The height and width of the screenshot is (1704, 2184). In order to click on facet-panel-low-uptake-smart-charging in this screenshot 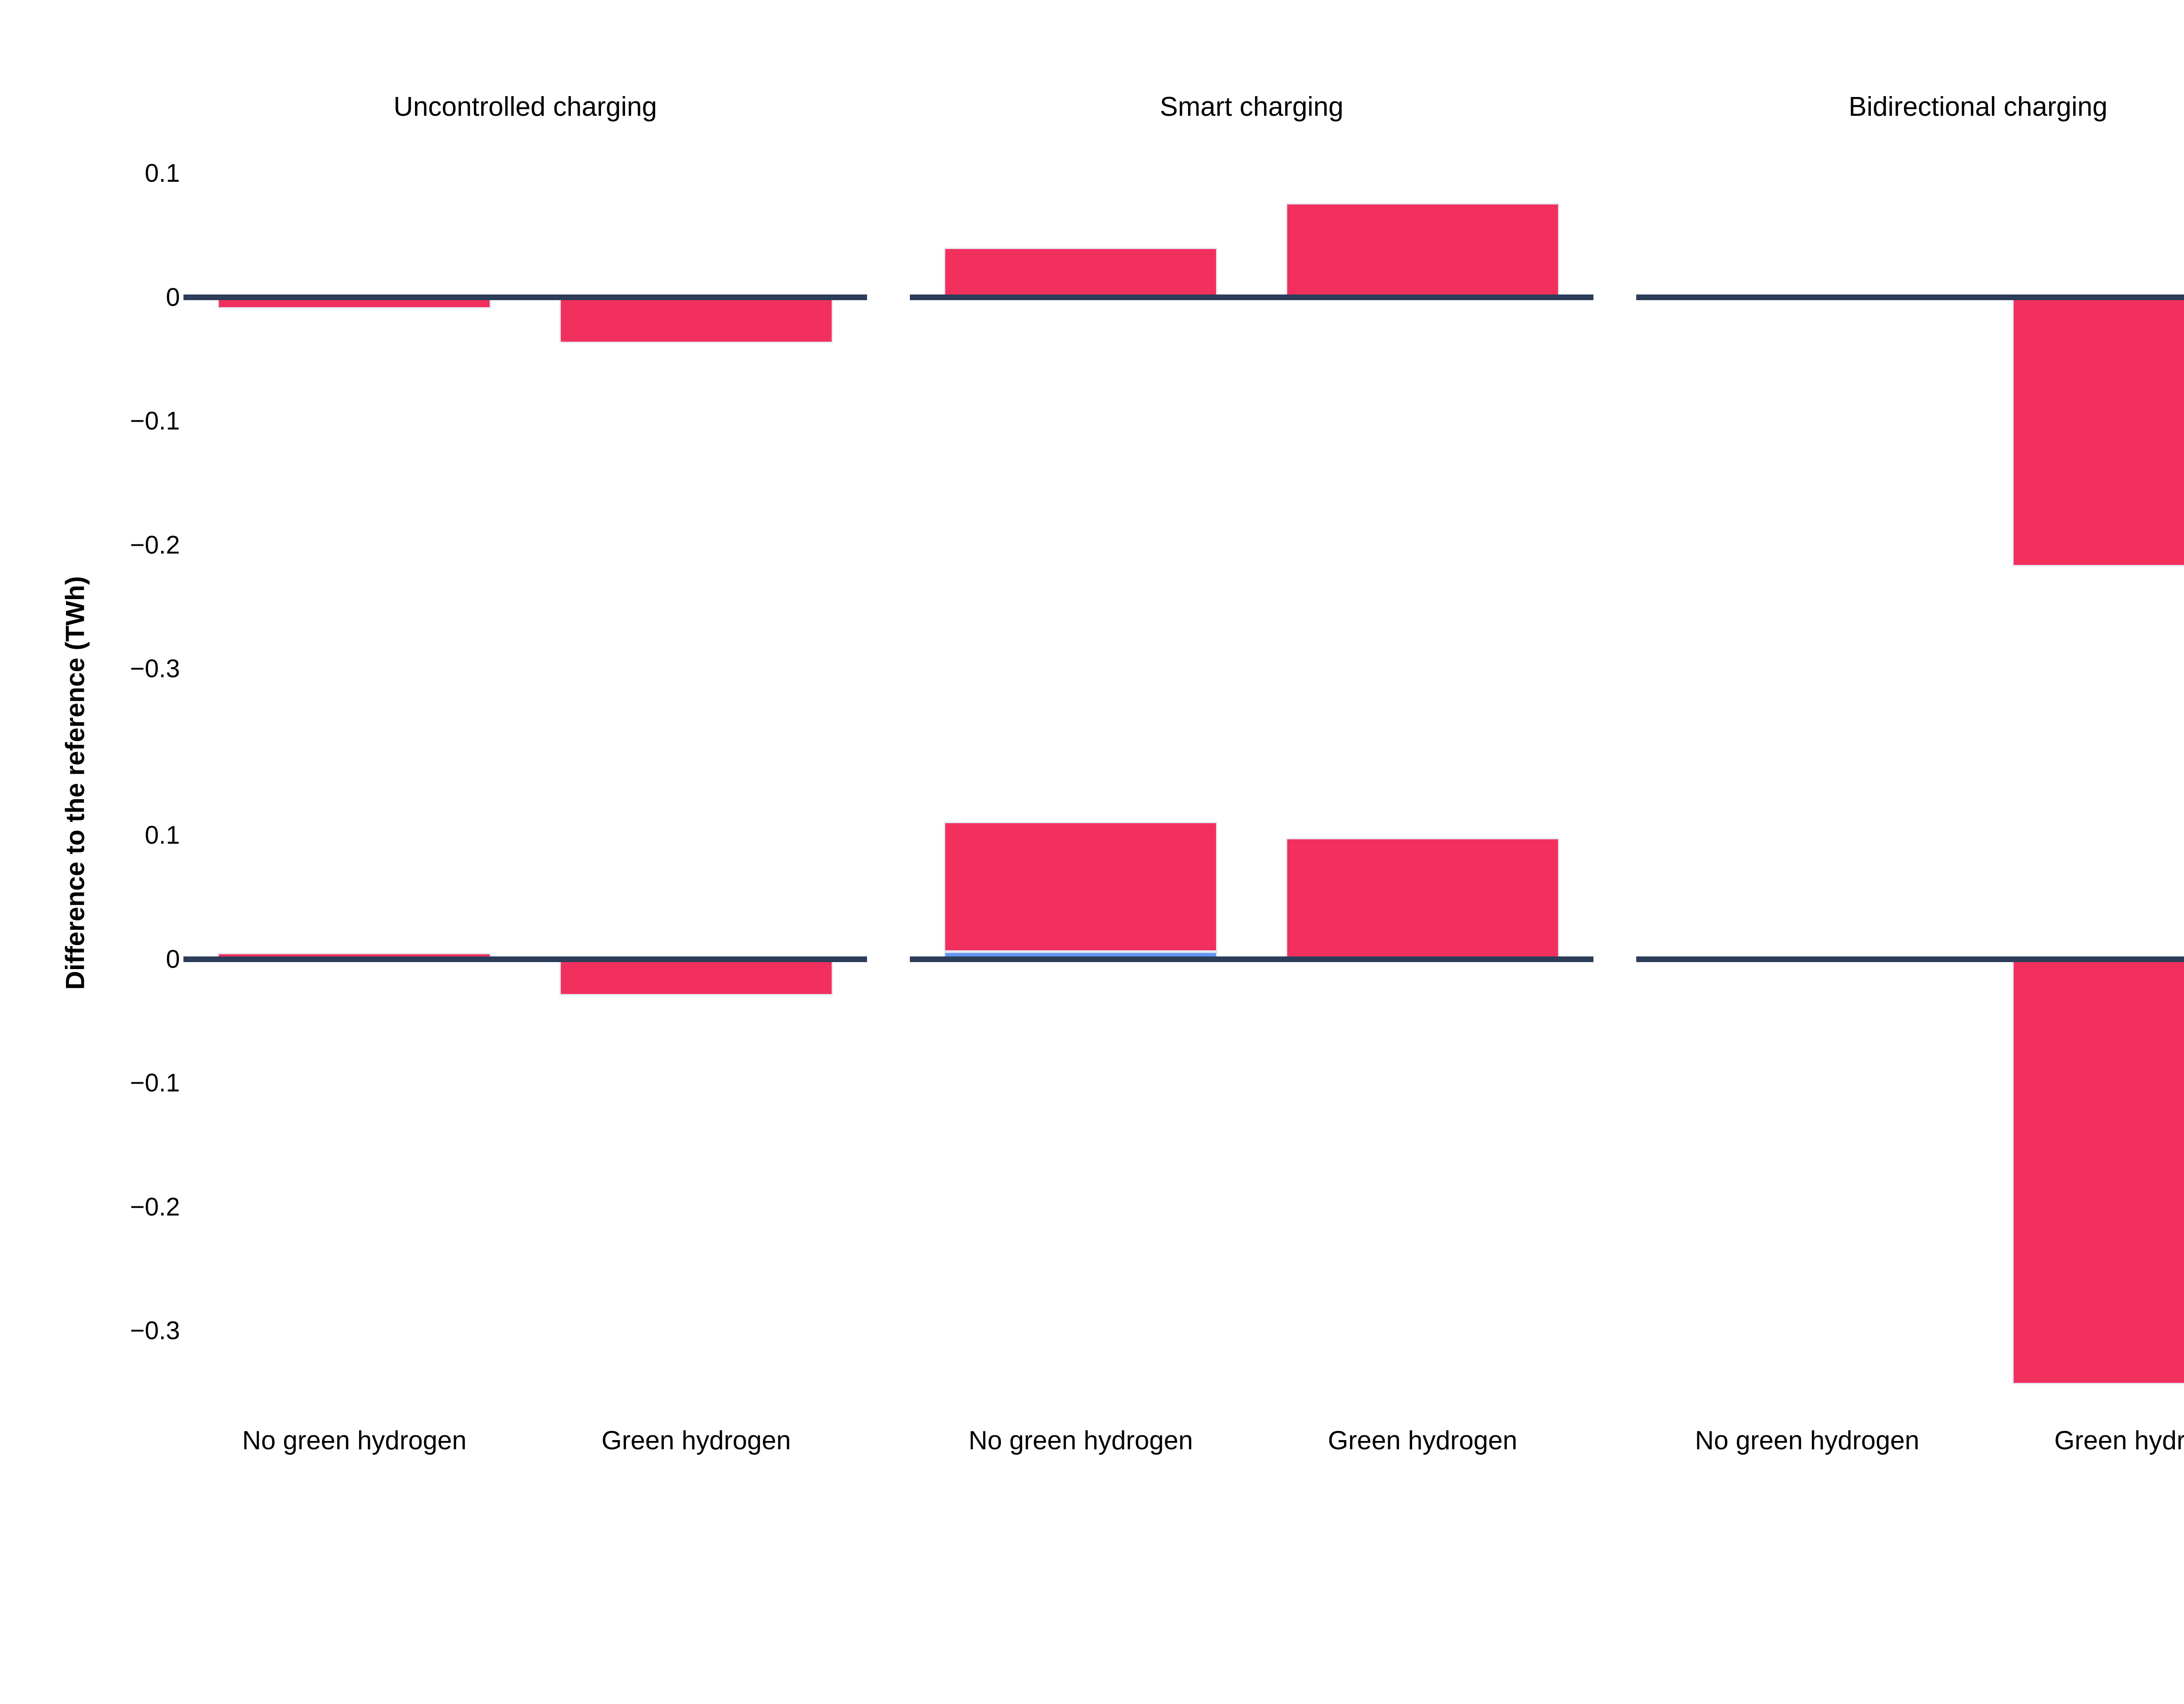, I will do `click(1251, 452)`.